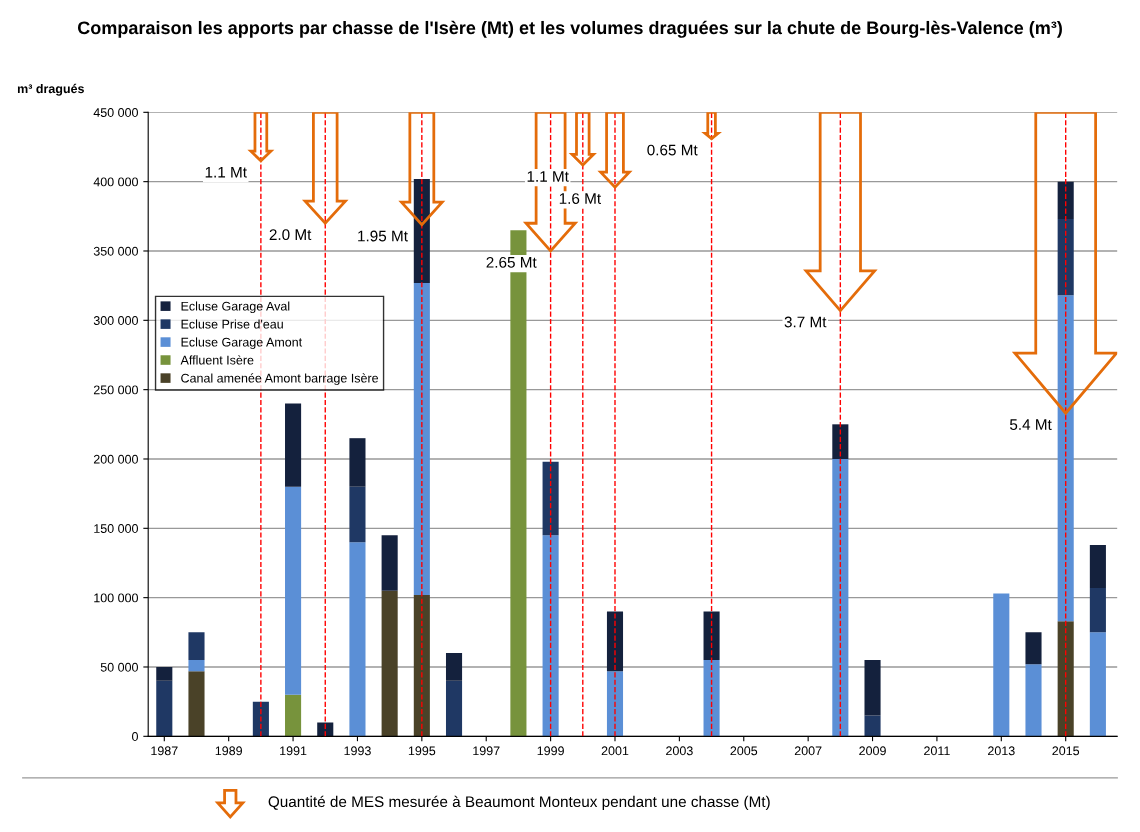 The height and width of the screenshot is (832, 1140). I want to click on text: Quantité de MES mesurée à Beaumont Monteux pendant une chasse (Mt), so click(519, 803).